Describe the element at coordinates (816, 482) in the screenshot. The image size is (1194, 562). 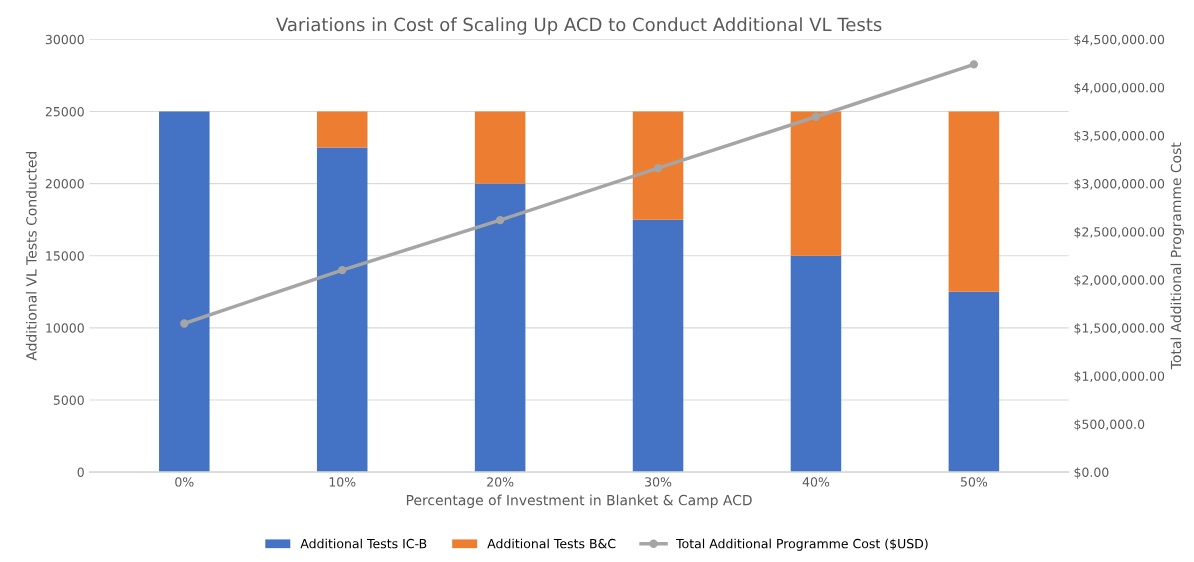
I see `x-tick-label: 40%` at that location.